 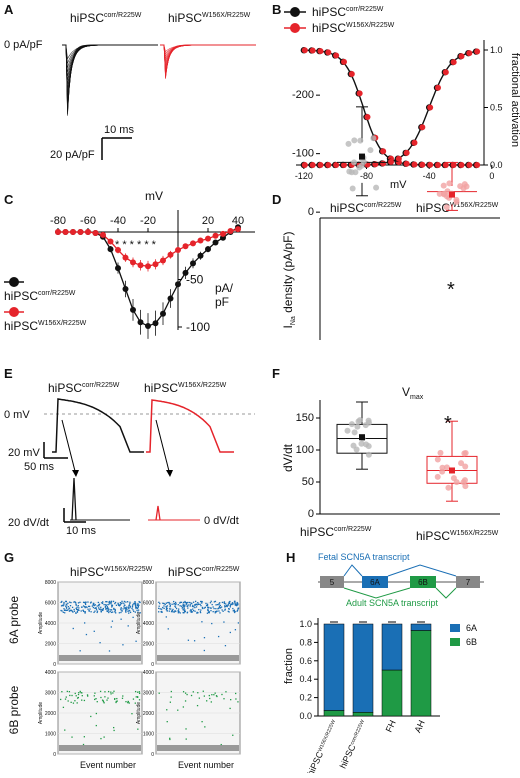 I want to click on current-trace, so click(x=110, y=76).